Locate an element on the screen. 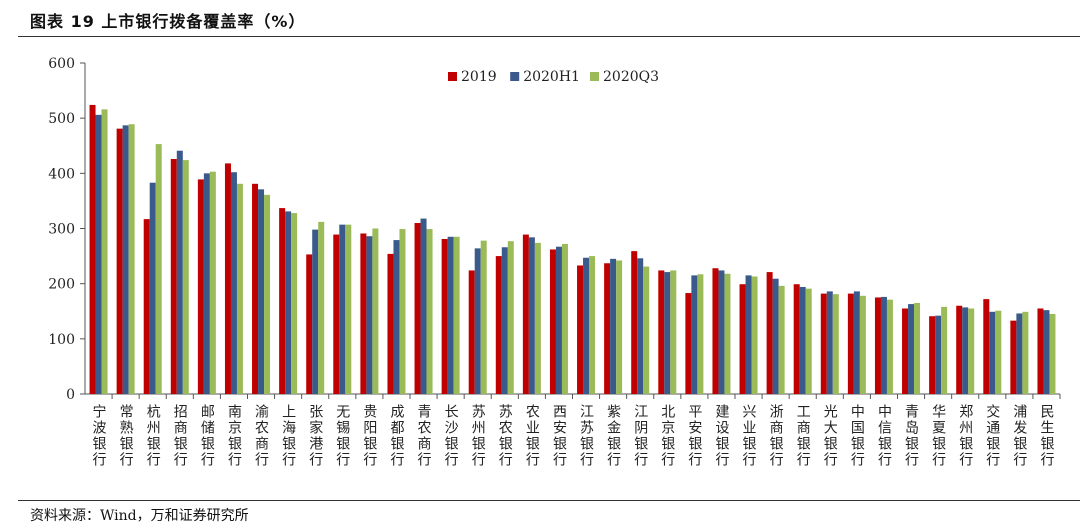 The width and height of the screenshot is (1080, 526). x-tick-label: 江苏银行 is located at coordinates (586, 436).